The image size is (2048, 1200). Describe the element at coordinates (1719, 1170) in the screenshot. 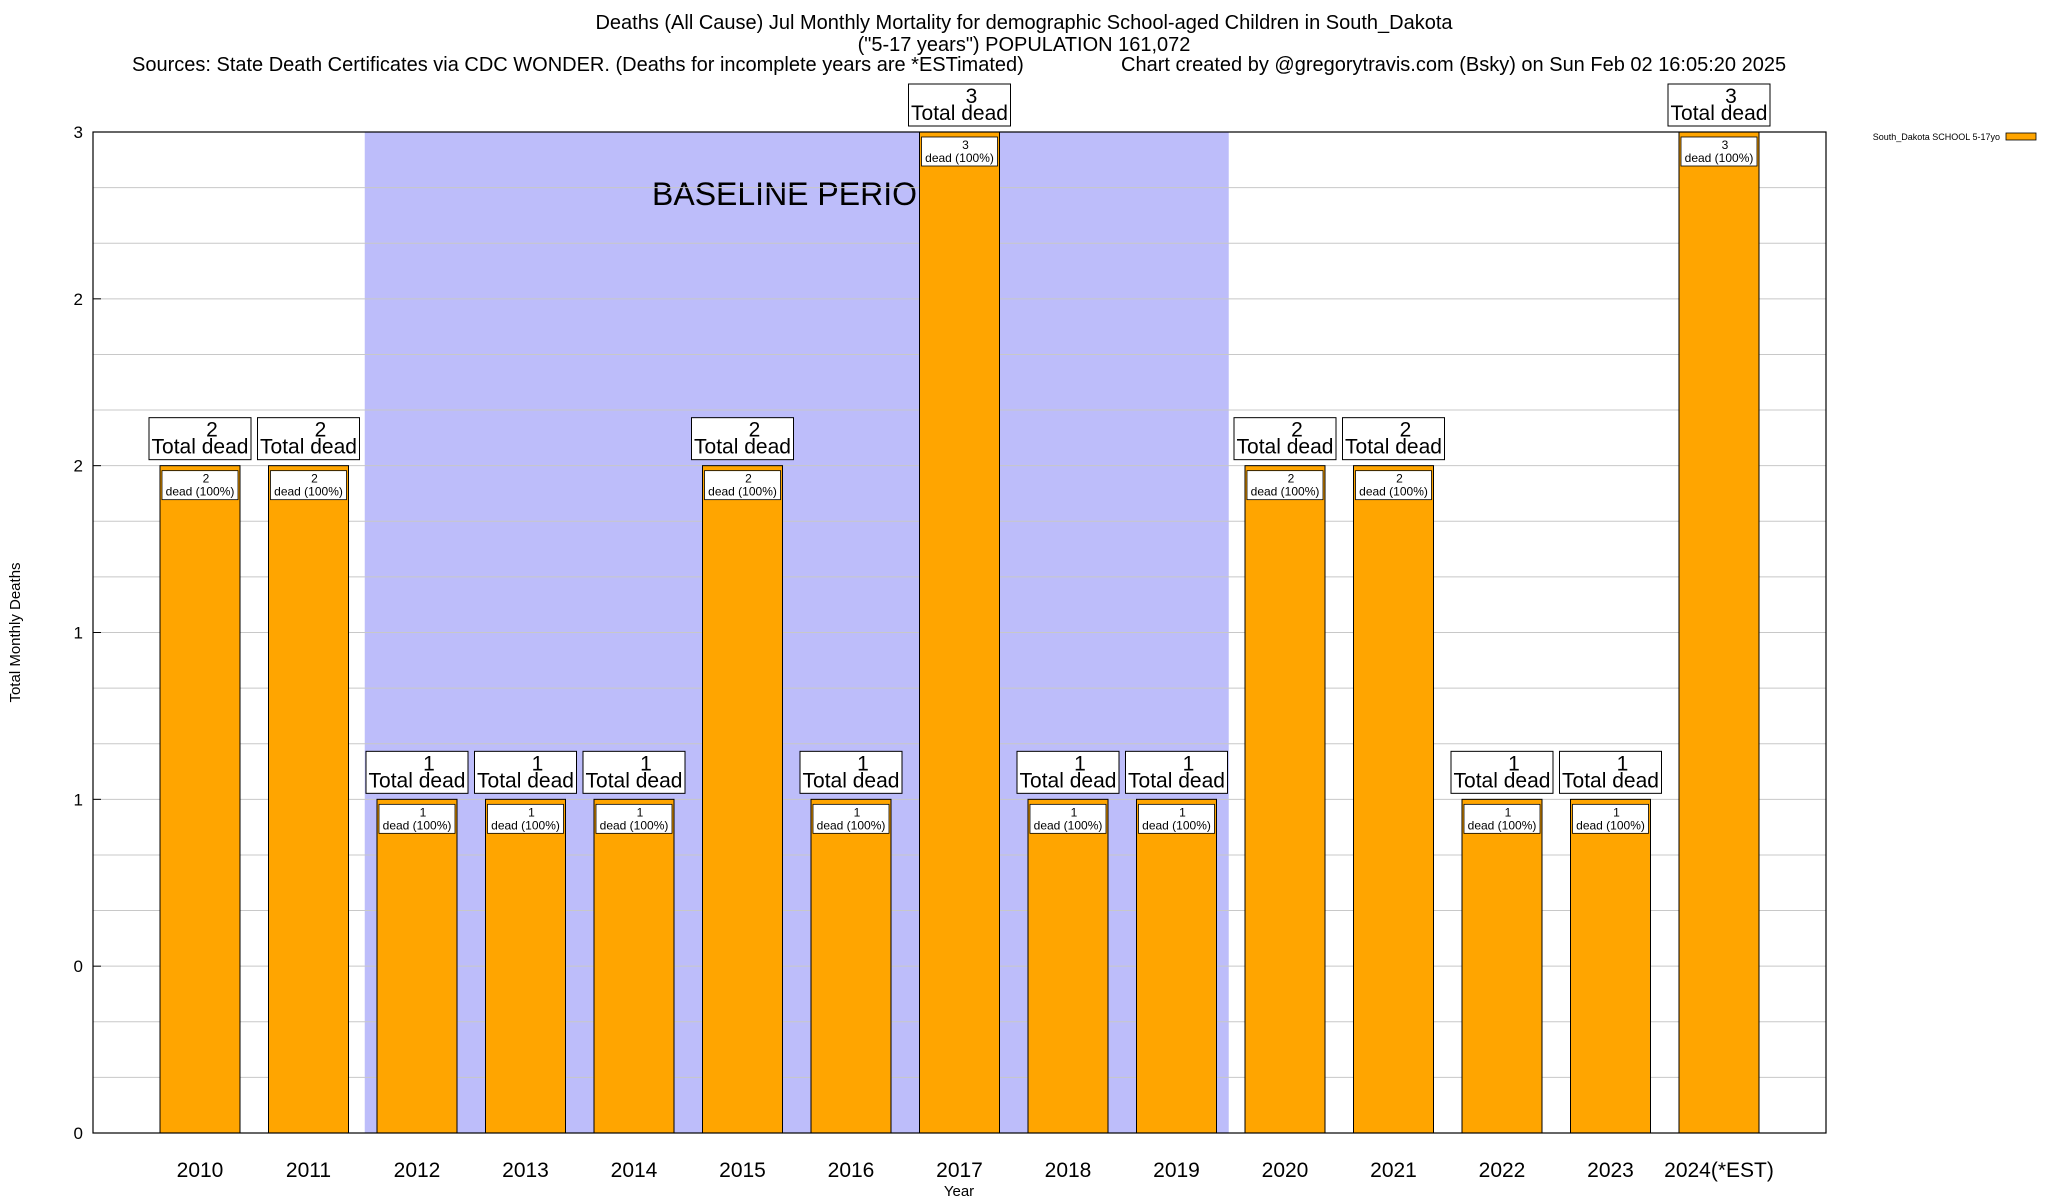

I see `x-tick-label: 2024(*EST)` at that location.